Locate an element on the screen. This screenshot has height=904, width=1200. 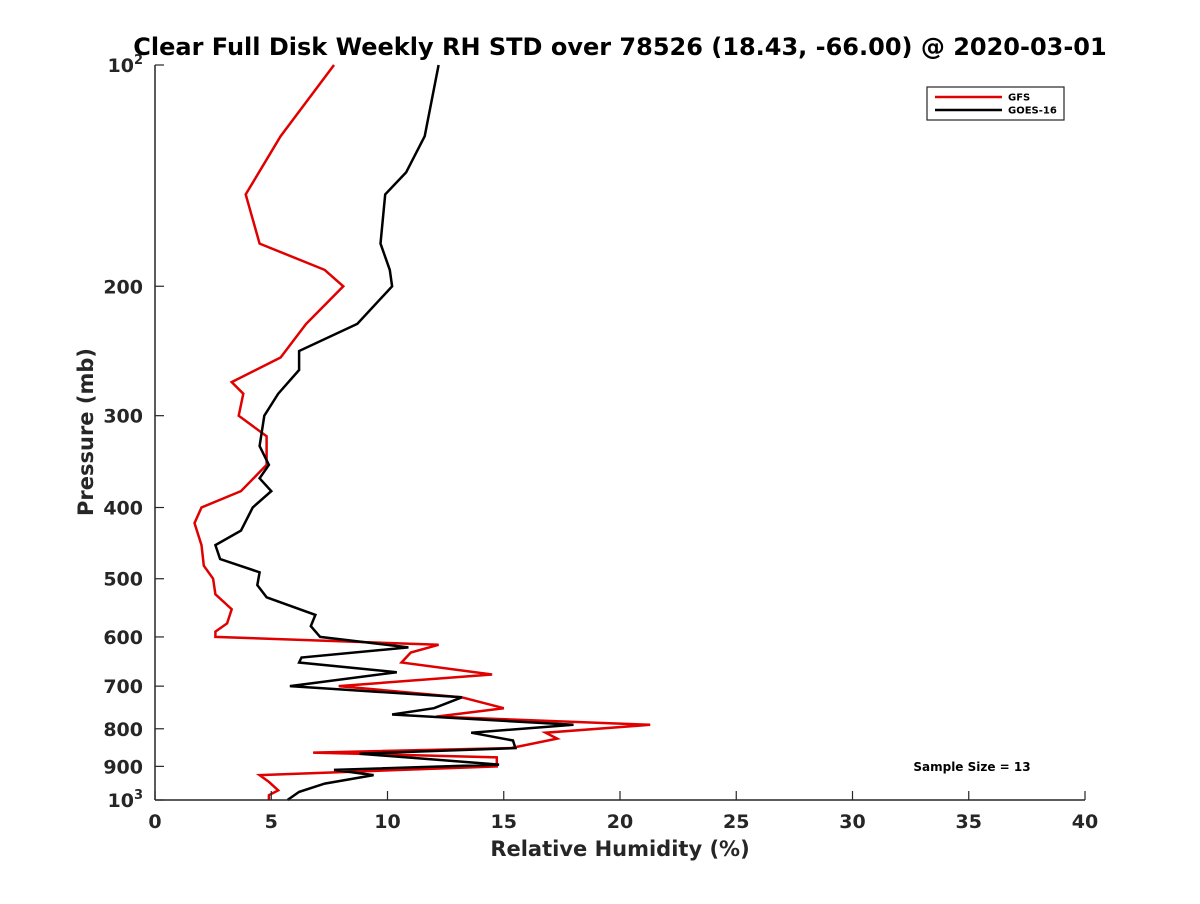
y-tick-label: 800 is located at coordinates (123, 730).